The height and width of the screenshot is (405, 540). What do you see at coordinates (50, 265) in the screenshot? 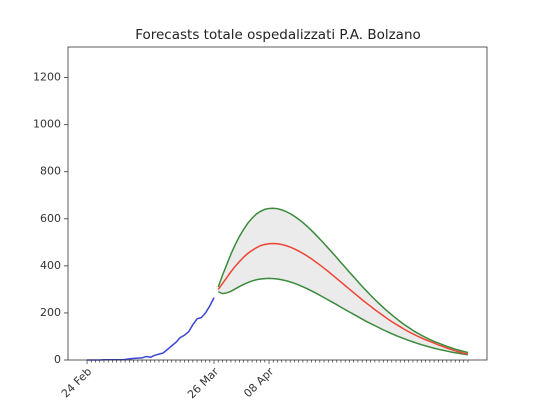
I see `y-tick-label: 400` at bounding box center [50, 265].